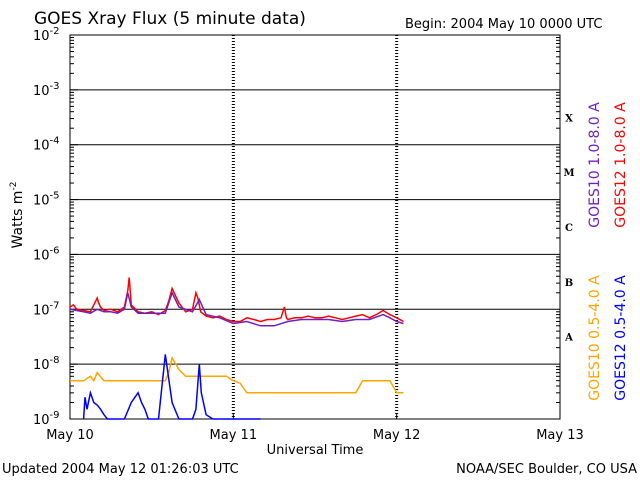 The image size is (640, 480). Describe the element at coordinates (546, 469) in the screenshot. I see `credit-text: NOAA/SEC Boulder, CO USA` at that location.